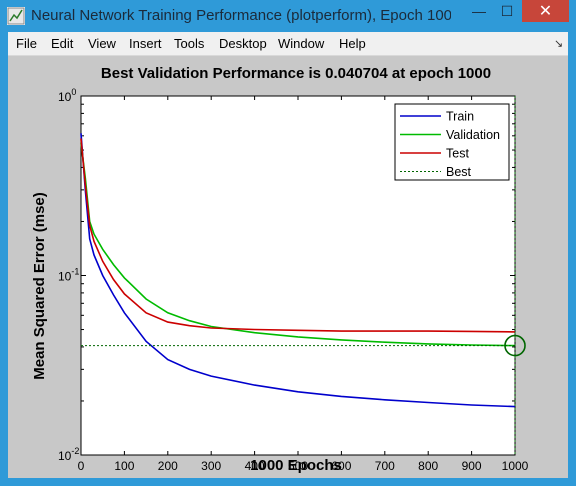  What do you see at coordinates (385, 466) in the screenshot?
I see `x-tick-label: 700` at bounding box center [385, 466].